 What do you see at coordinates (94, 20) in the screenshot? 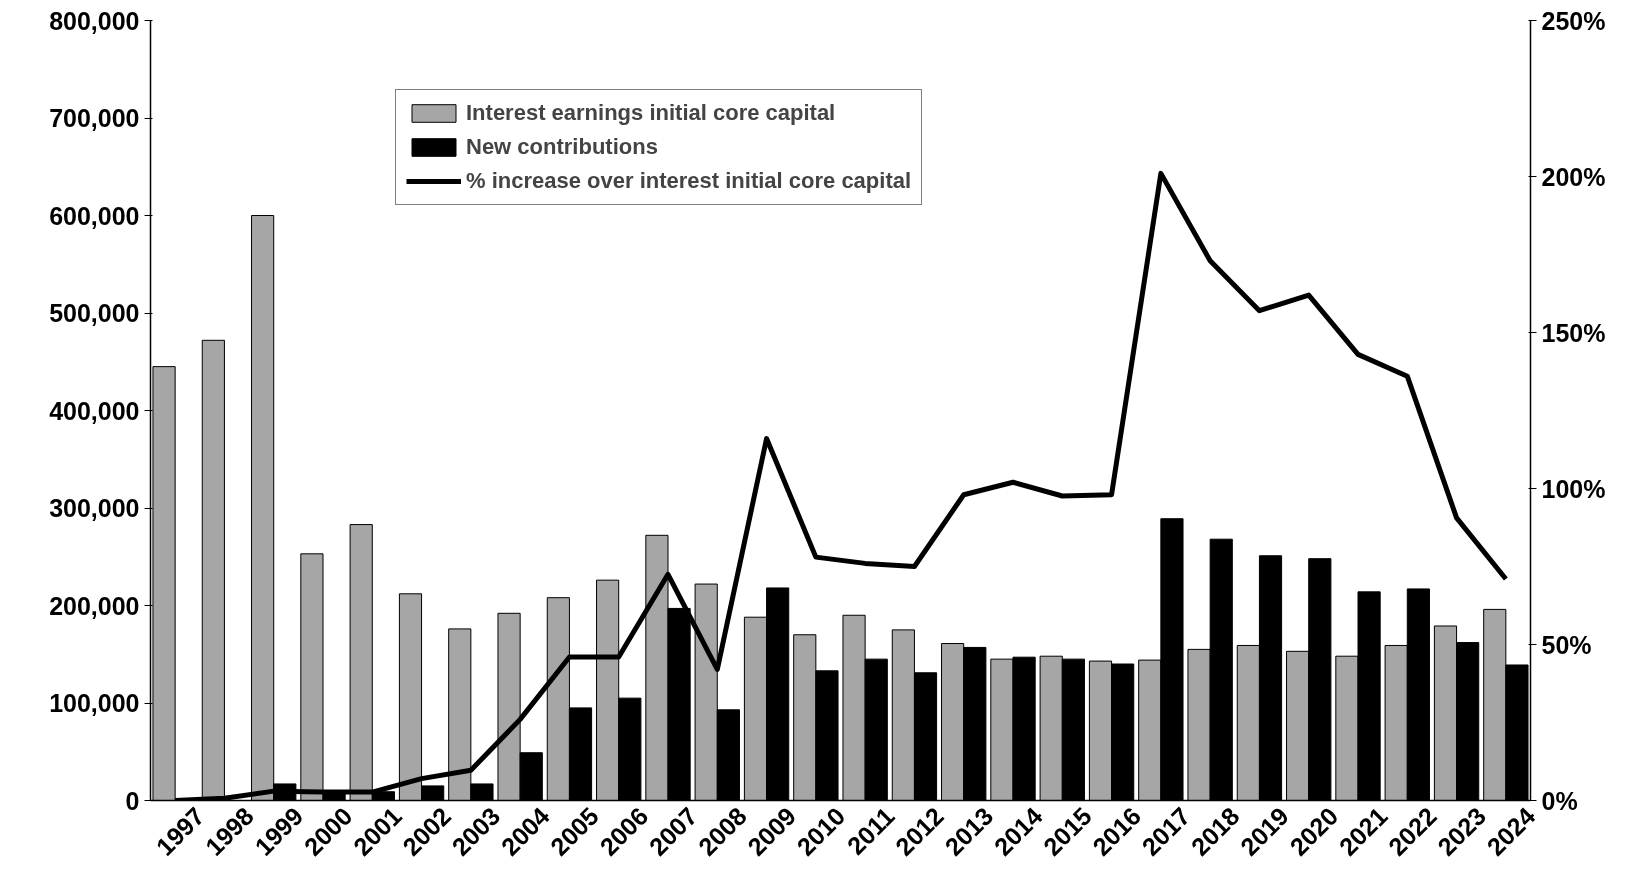
I see `y-tick-label: 800,000` at bounding box center [94, 20].